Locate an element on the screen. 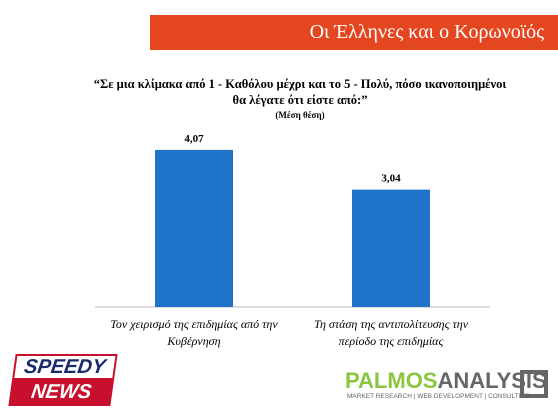 Image resolution: width=558 pixels, height=415 pixels. logo-icon is located at coordinates (534, 384).